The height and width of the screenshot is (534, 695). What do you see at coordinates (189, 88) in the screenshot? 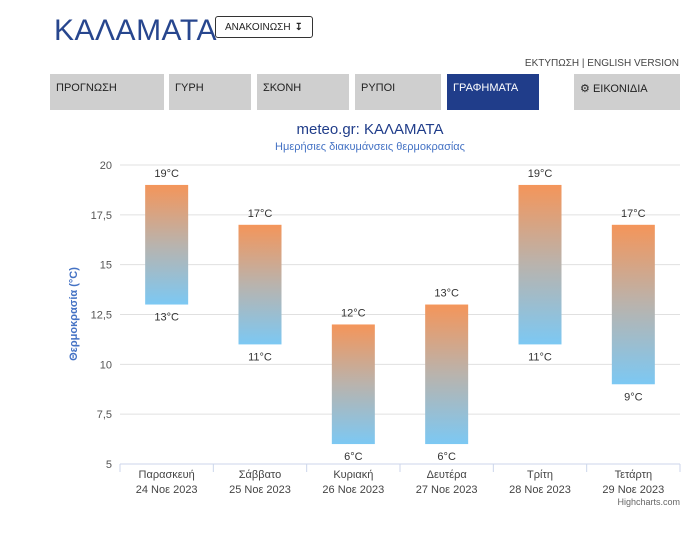
I see `tab-label: ΓΥΡΗ` at bounding box center [189, 88].